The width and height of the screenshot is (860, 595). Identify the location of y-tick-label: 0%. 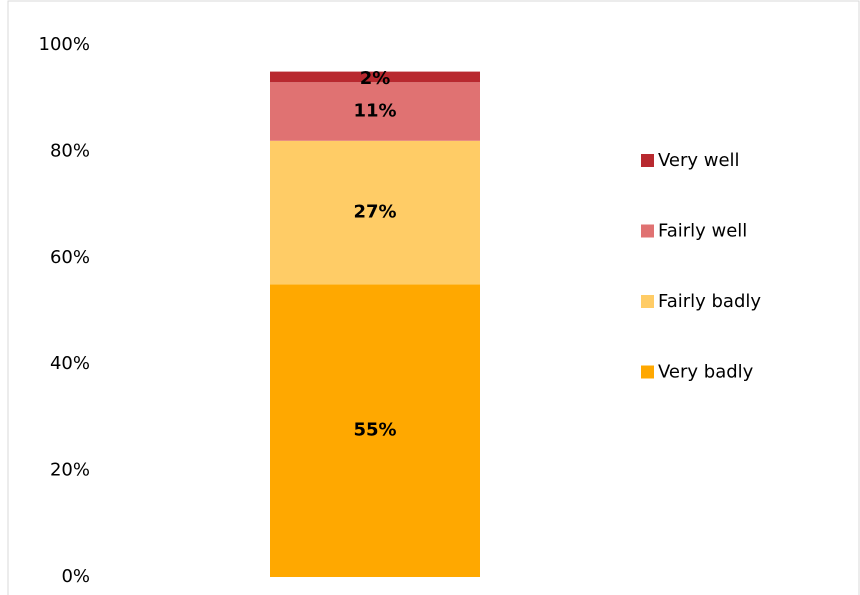
(75, 576).